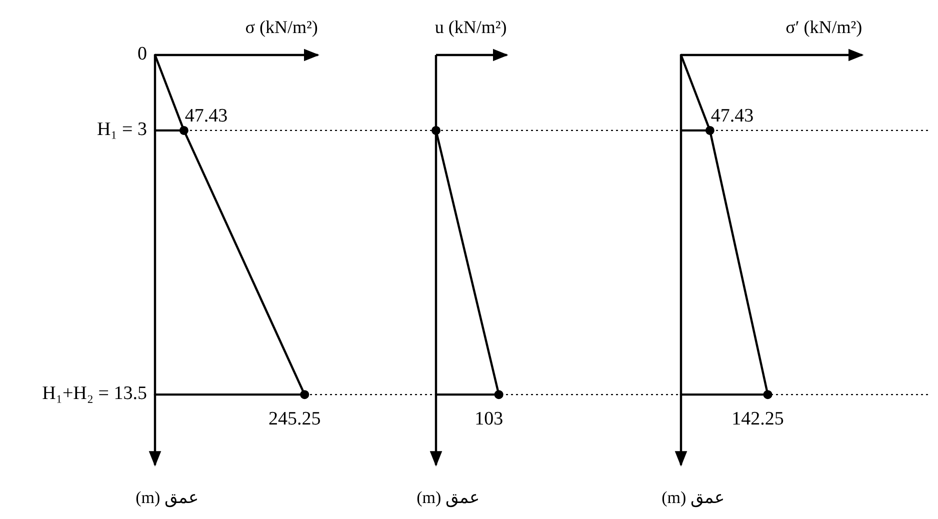  Describe the element at coordinates (294, 419) in the screenshot. I see `data-label: 245.25` at that location.